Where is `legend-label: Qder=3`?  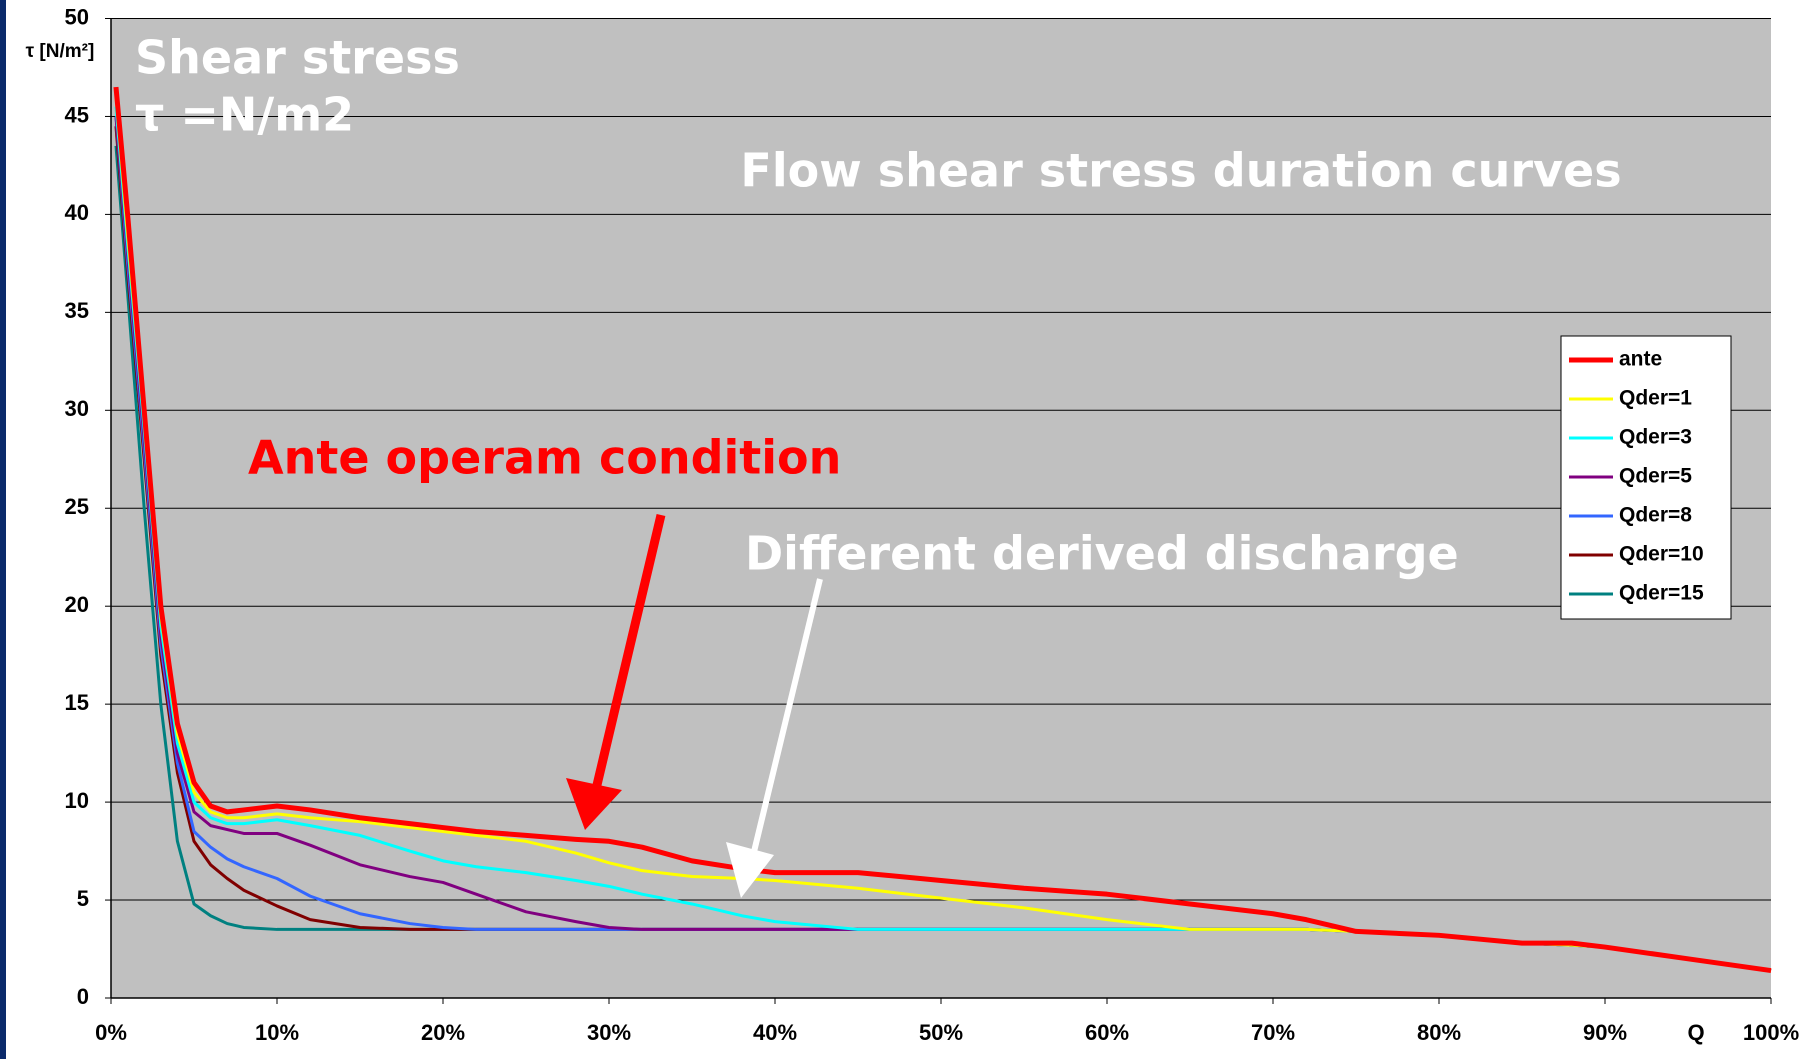 legend-label: Qder=3 is located at coordinates (1655, 437).